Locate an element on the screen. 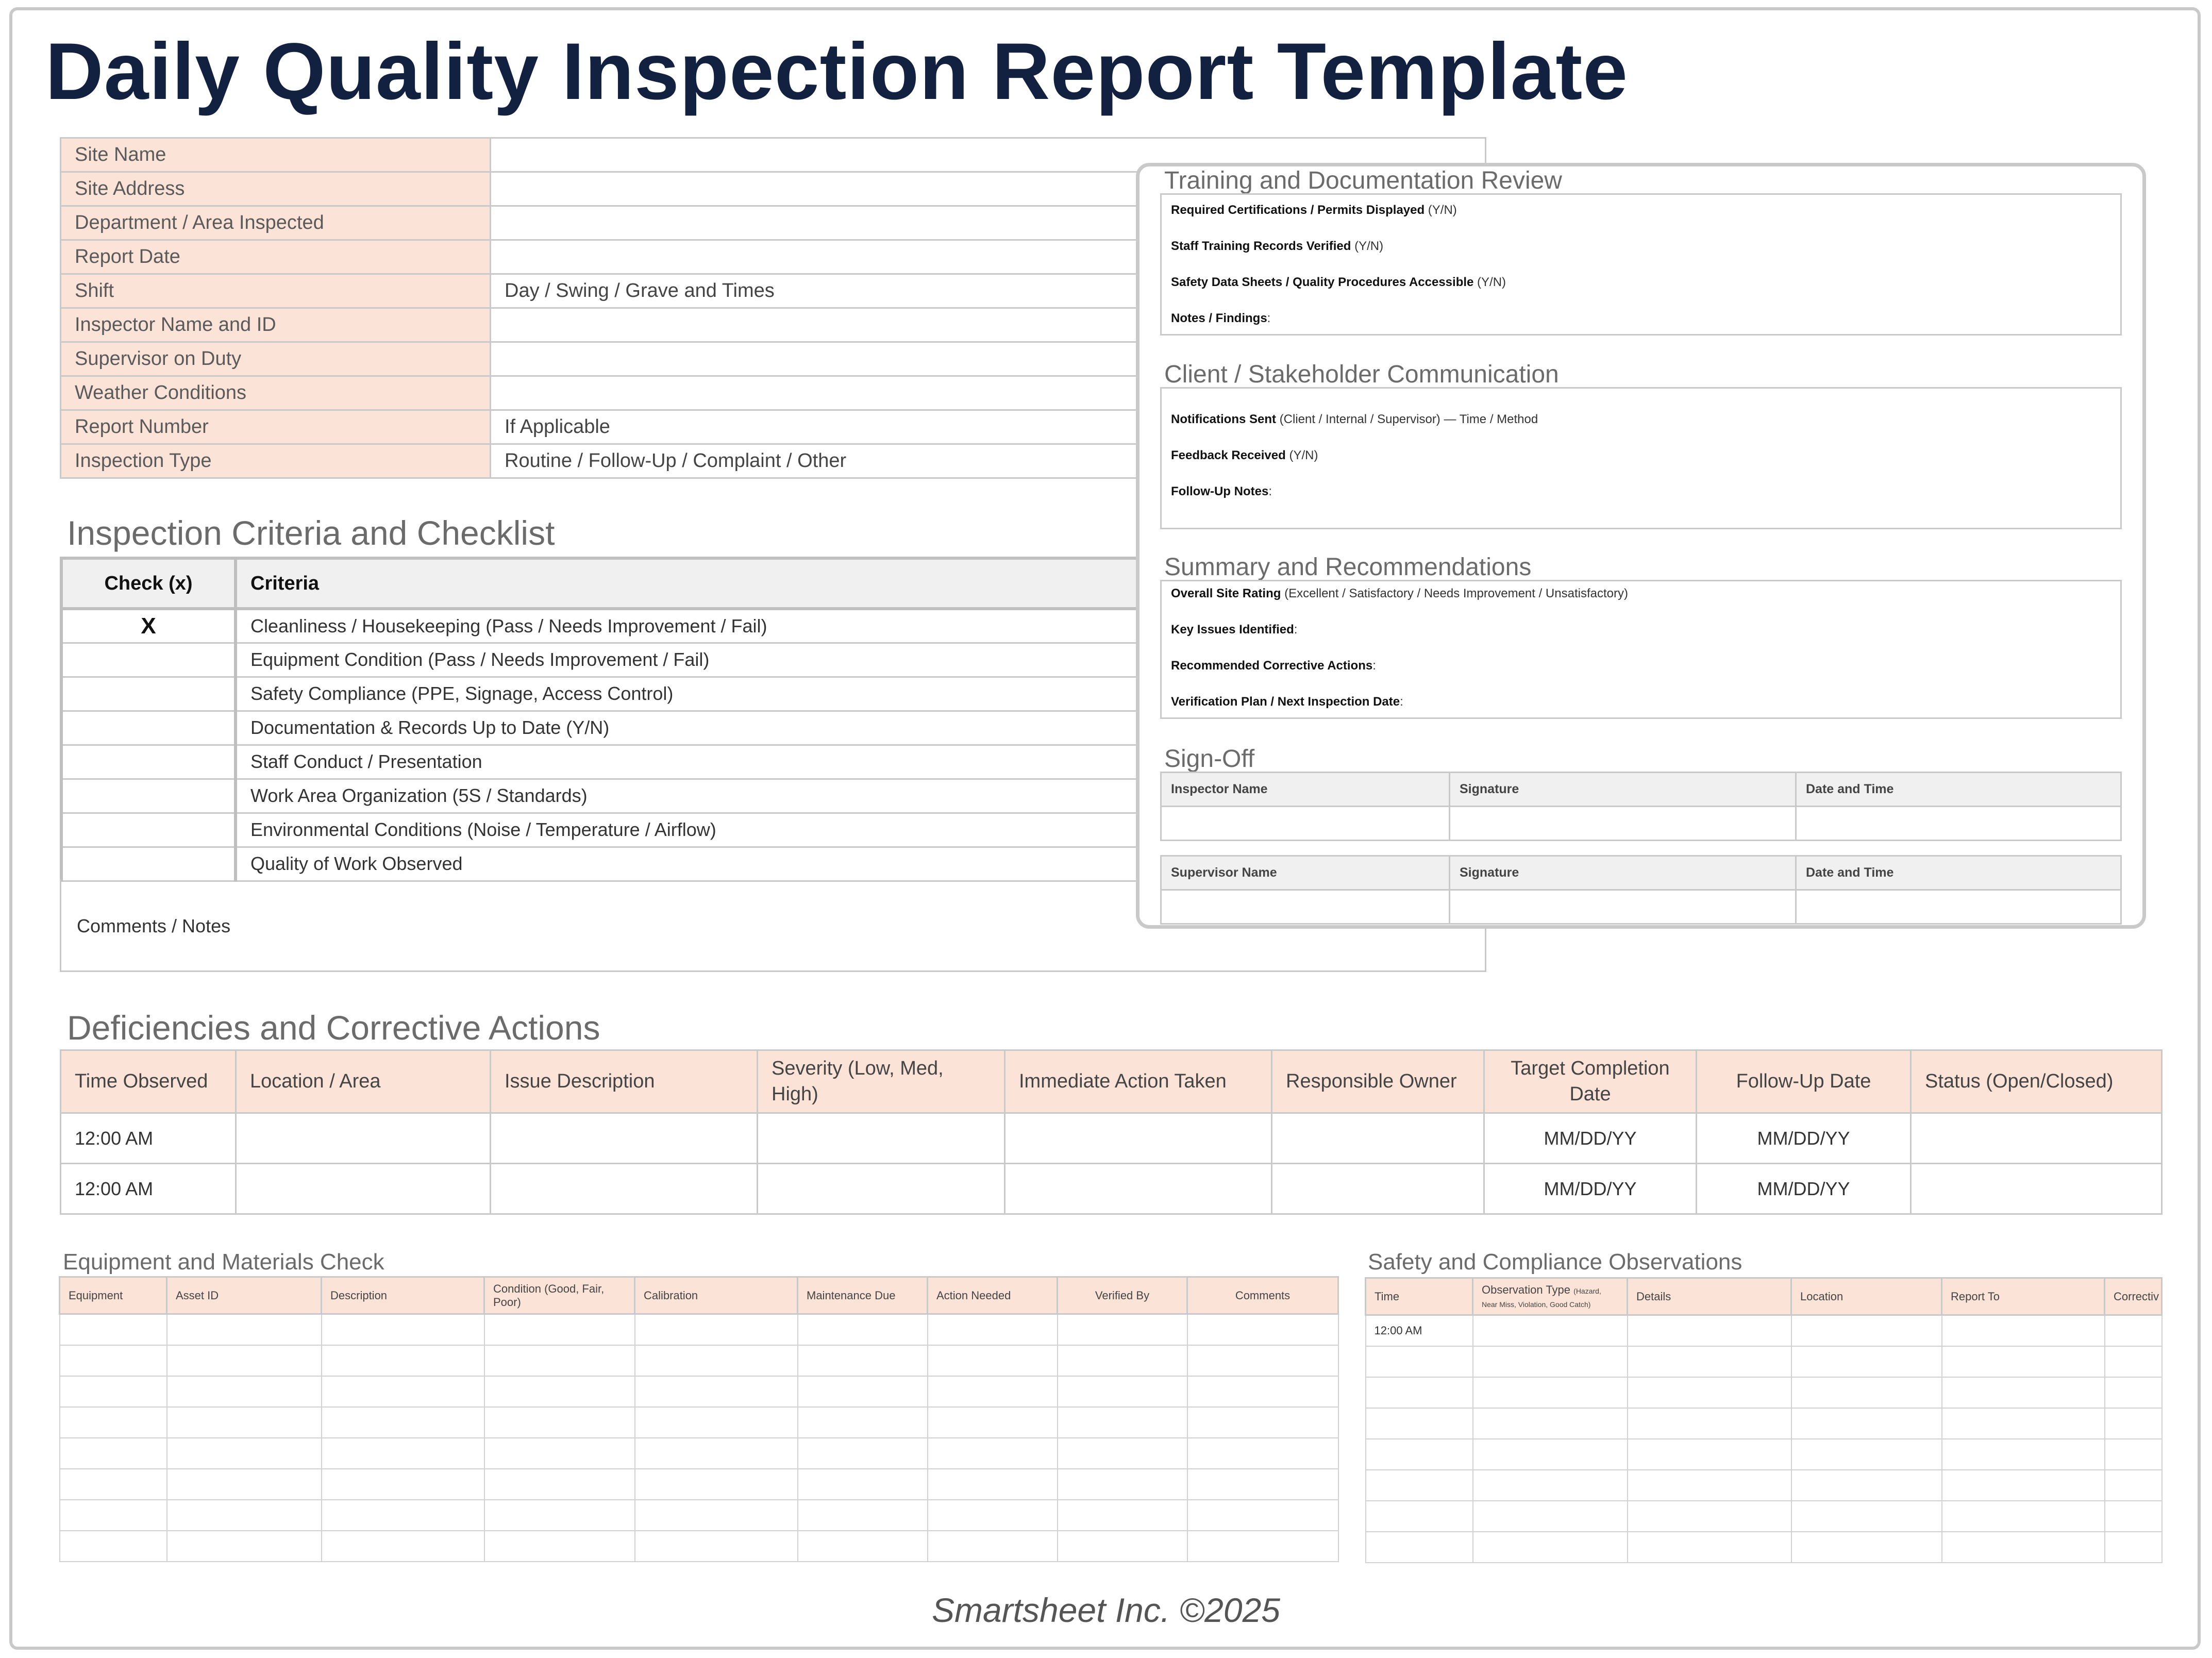  deficiency-cell: 12:00 AM is located at coordinates (148, 1138).